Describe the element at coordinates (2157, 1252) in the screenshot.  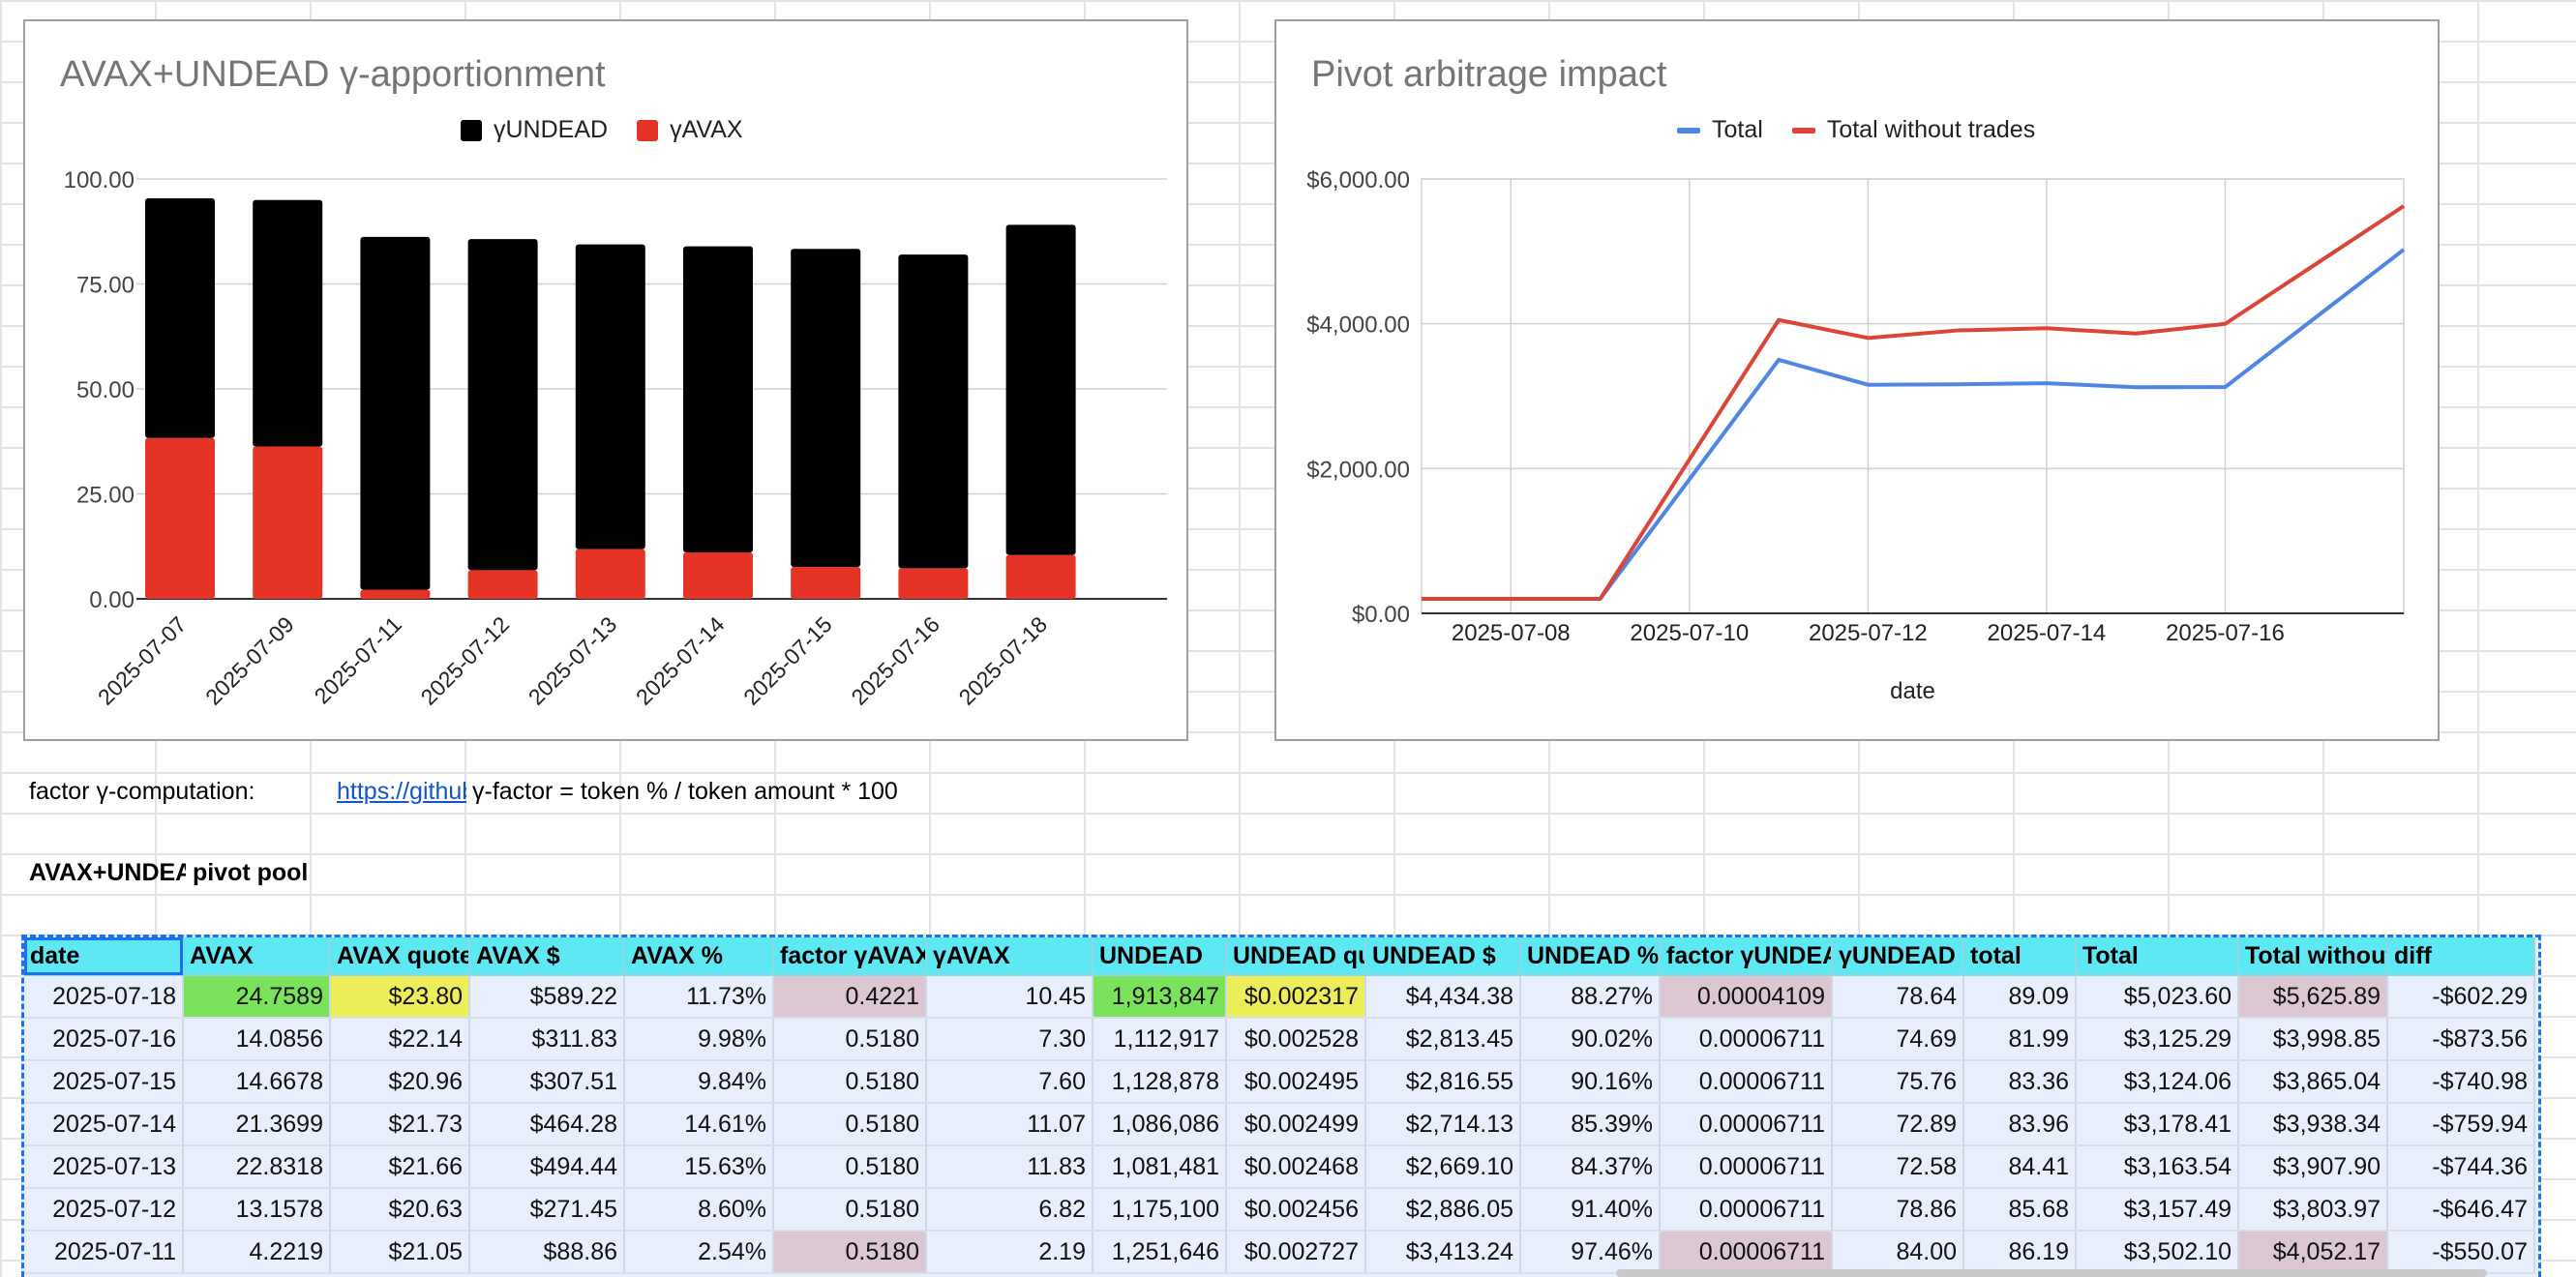
I see `table-cell: $3,502.10` at that location.